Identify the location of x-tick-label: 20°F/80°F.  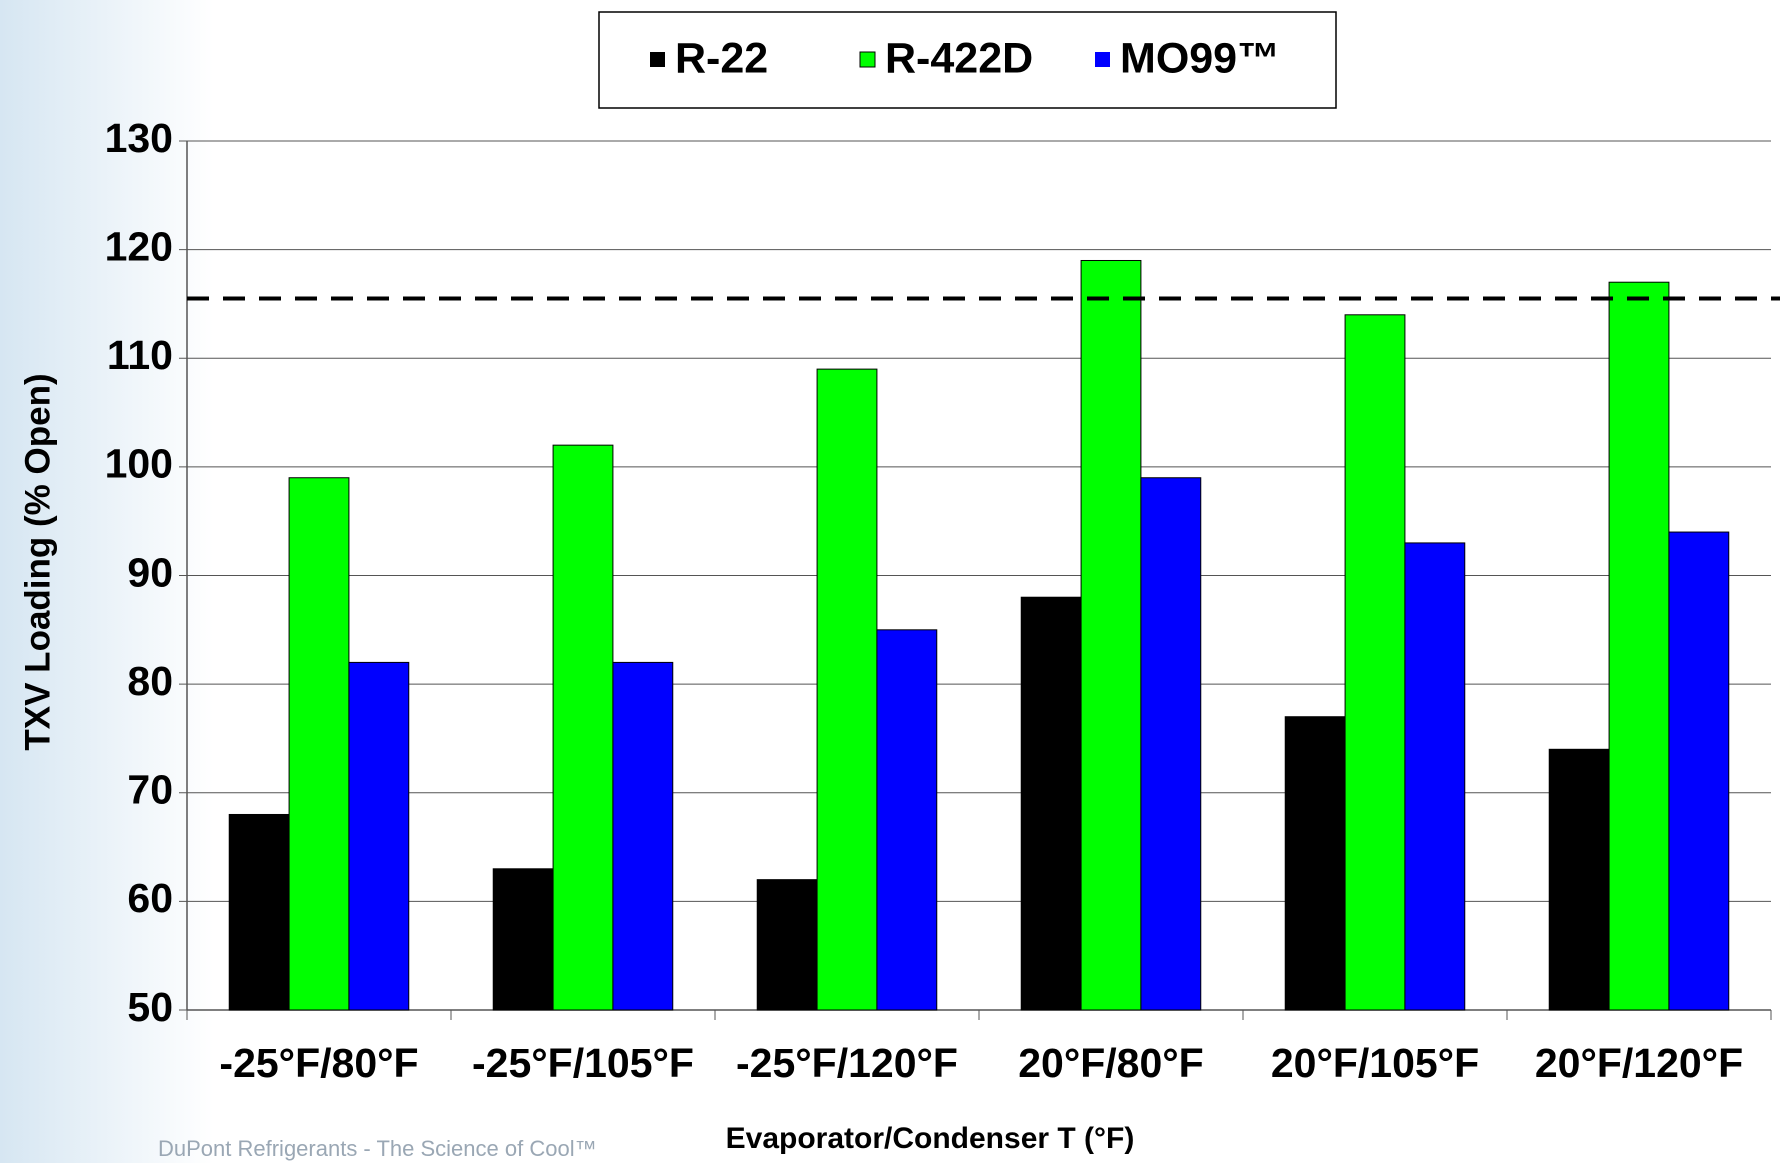
(1110, 1063).